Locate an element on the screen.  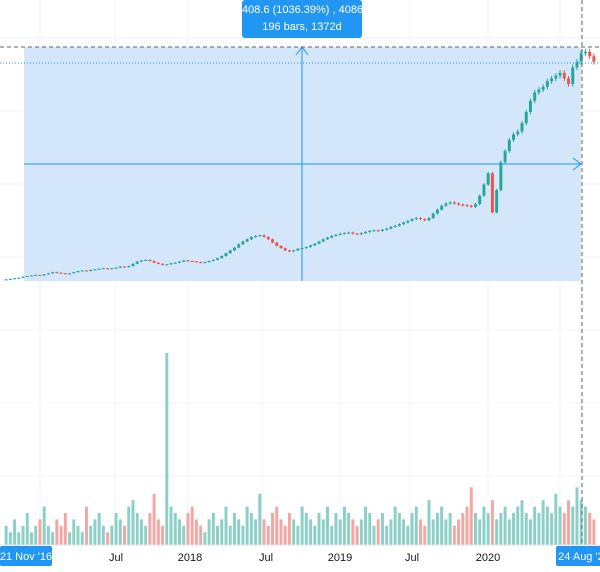
measure-tooltip: 408.6 (1036.39%) , 4086 196 bars, 1372d is located at coordinates (303, 19).